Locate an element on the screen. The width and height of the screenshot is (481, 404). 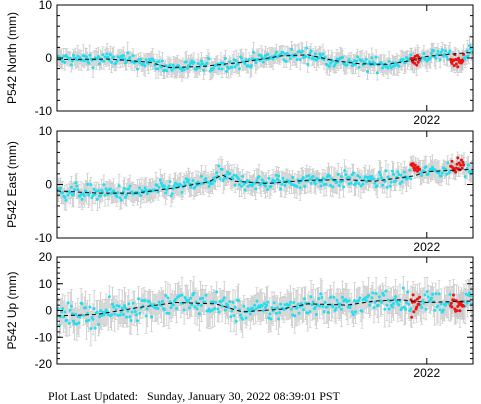
y-tick-label: -10 is located at coordinates (44, 337).